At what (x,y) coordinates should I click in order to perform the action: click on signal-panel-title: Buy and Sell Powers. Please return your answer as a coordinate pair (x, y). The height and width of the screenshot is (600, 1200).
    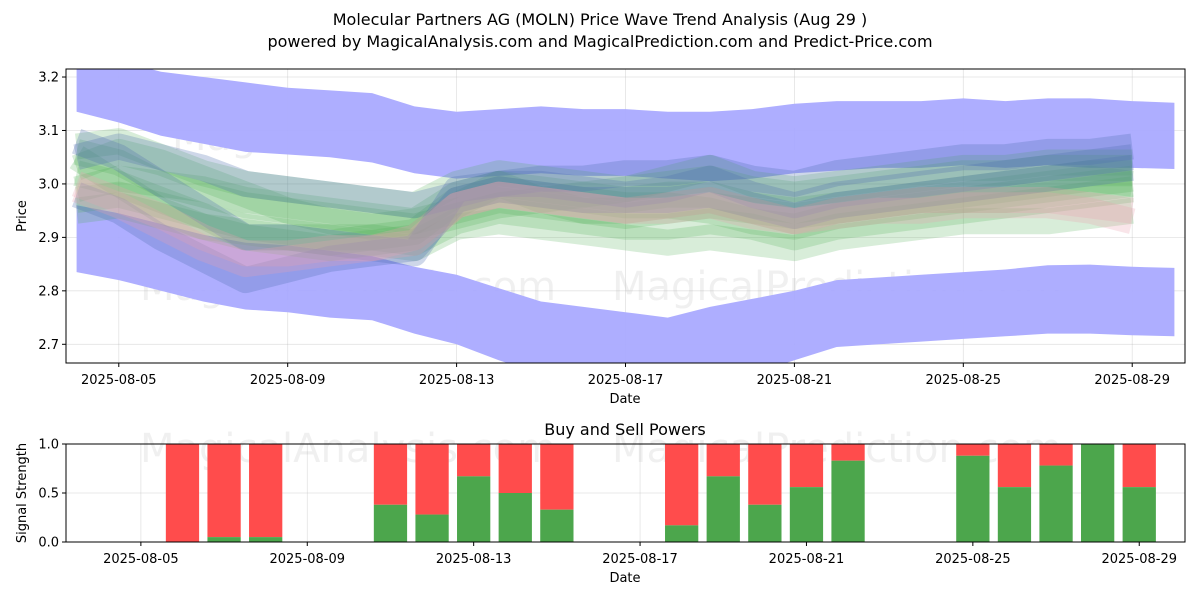
    Looking at the image, I should click on (625, 429).